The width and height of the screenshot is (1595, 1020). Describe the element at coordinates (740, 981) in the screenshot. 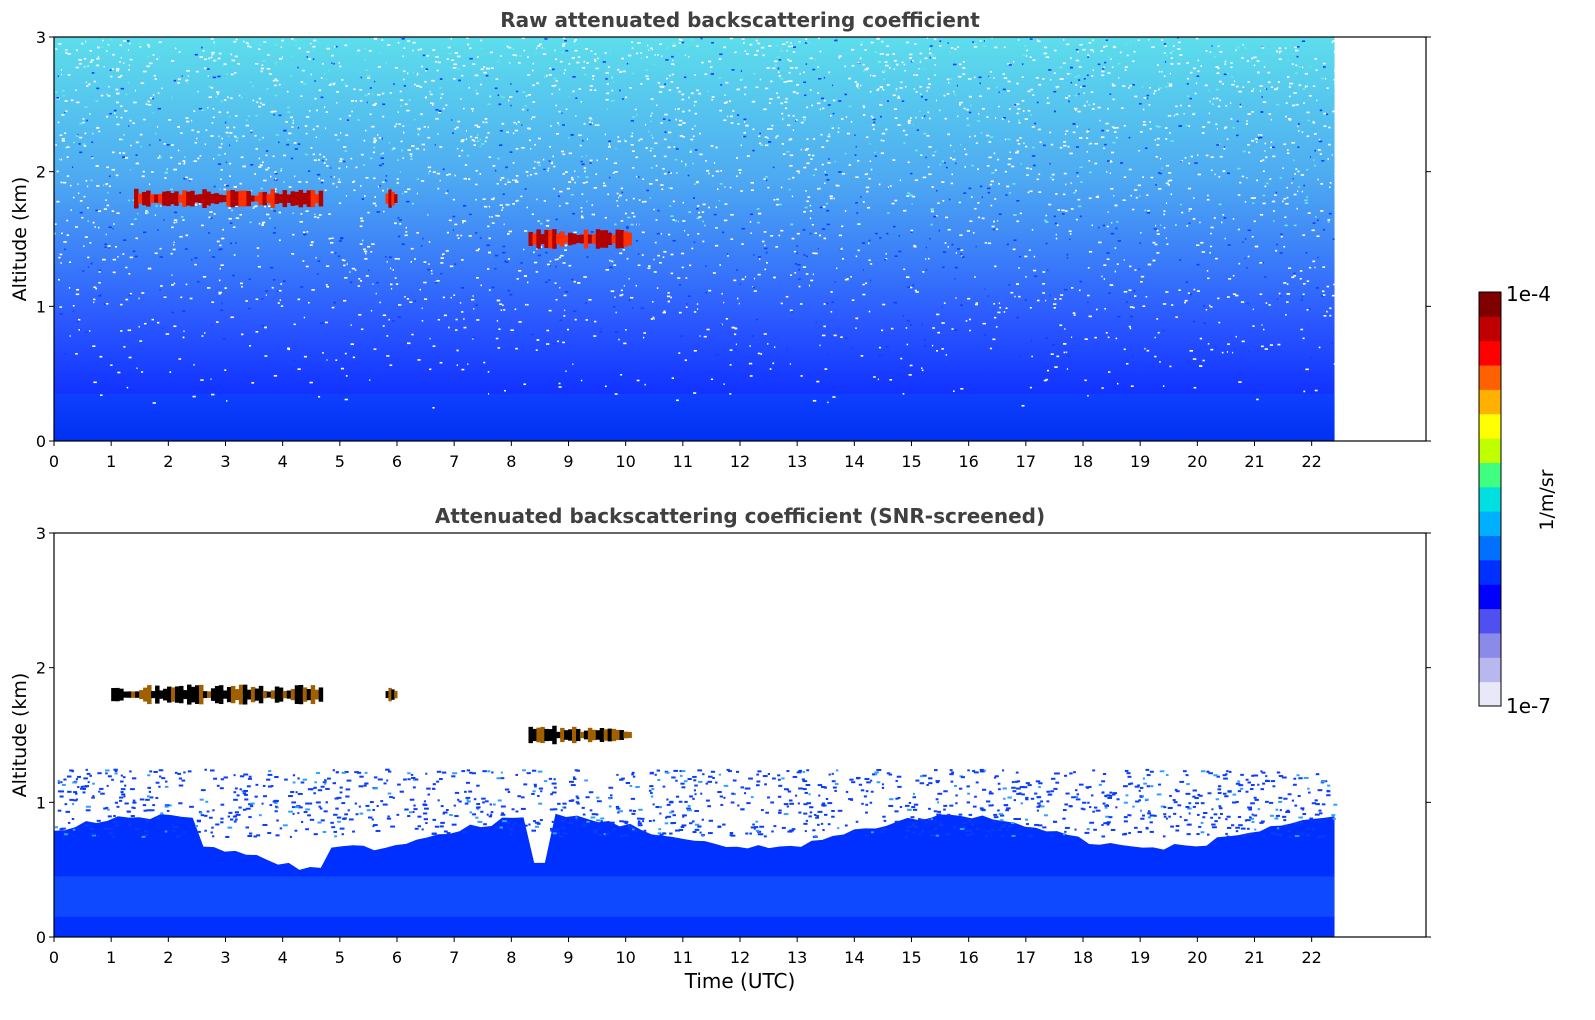

I see `panel-screened-xlabel: Time (UTC)` at that location.